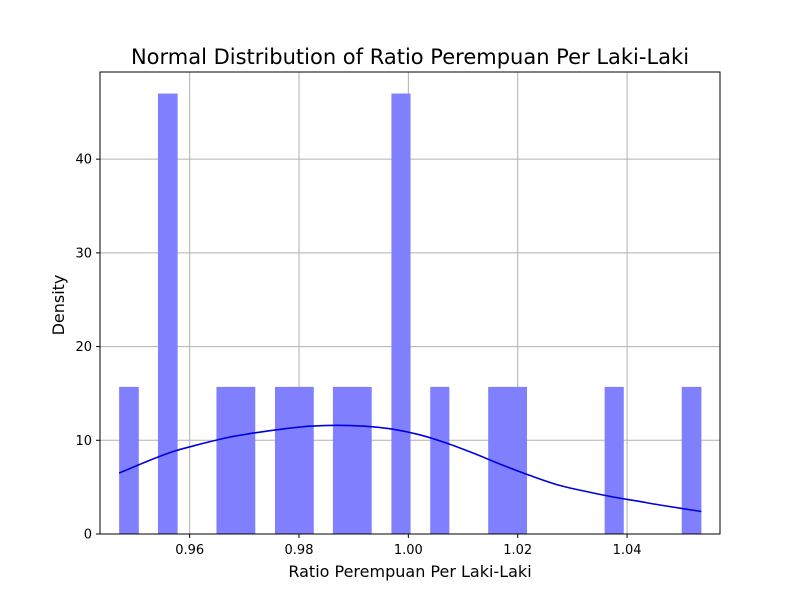 The image size is (800, 600). I want to click on y-tick-label: 20, so click(83, 347).